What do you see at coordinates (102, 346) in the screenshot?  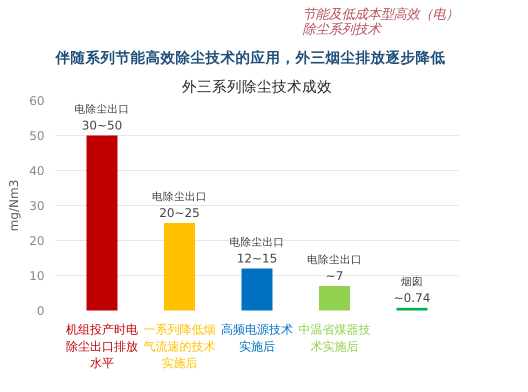 I see `x-tick-label: 机组投产时电除尘出口排放水平` at bounding box center [102, 346].